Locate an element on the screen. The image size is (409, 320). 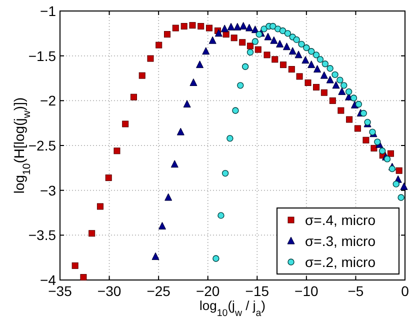
y-tick-label: −2.5 is located at coordinates (42, 146).